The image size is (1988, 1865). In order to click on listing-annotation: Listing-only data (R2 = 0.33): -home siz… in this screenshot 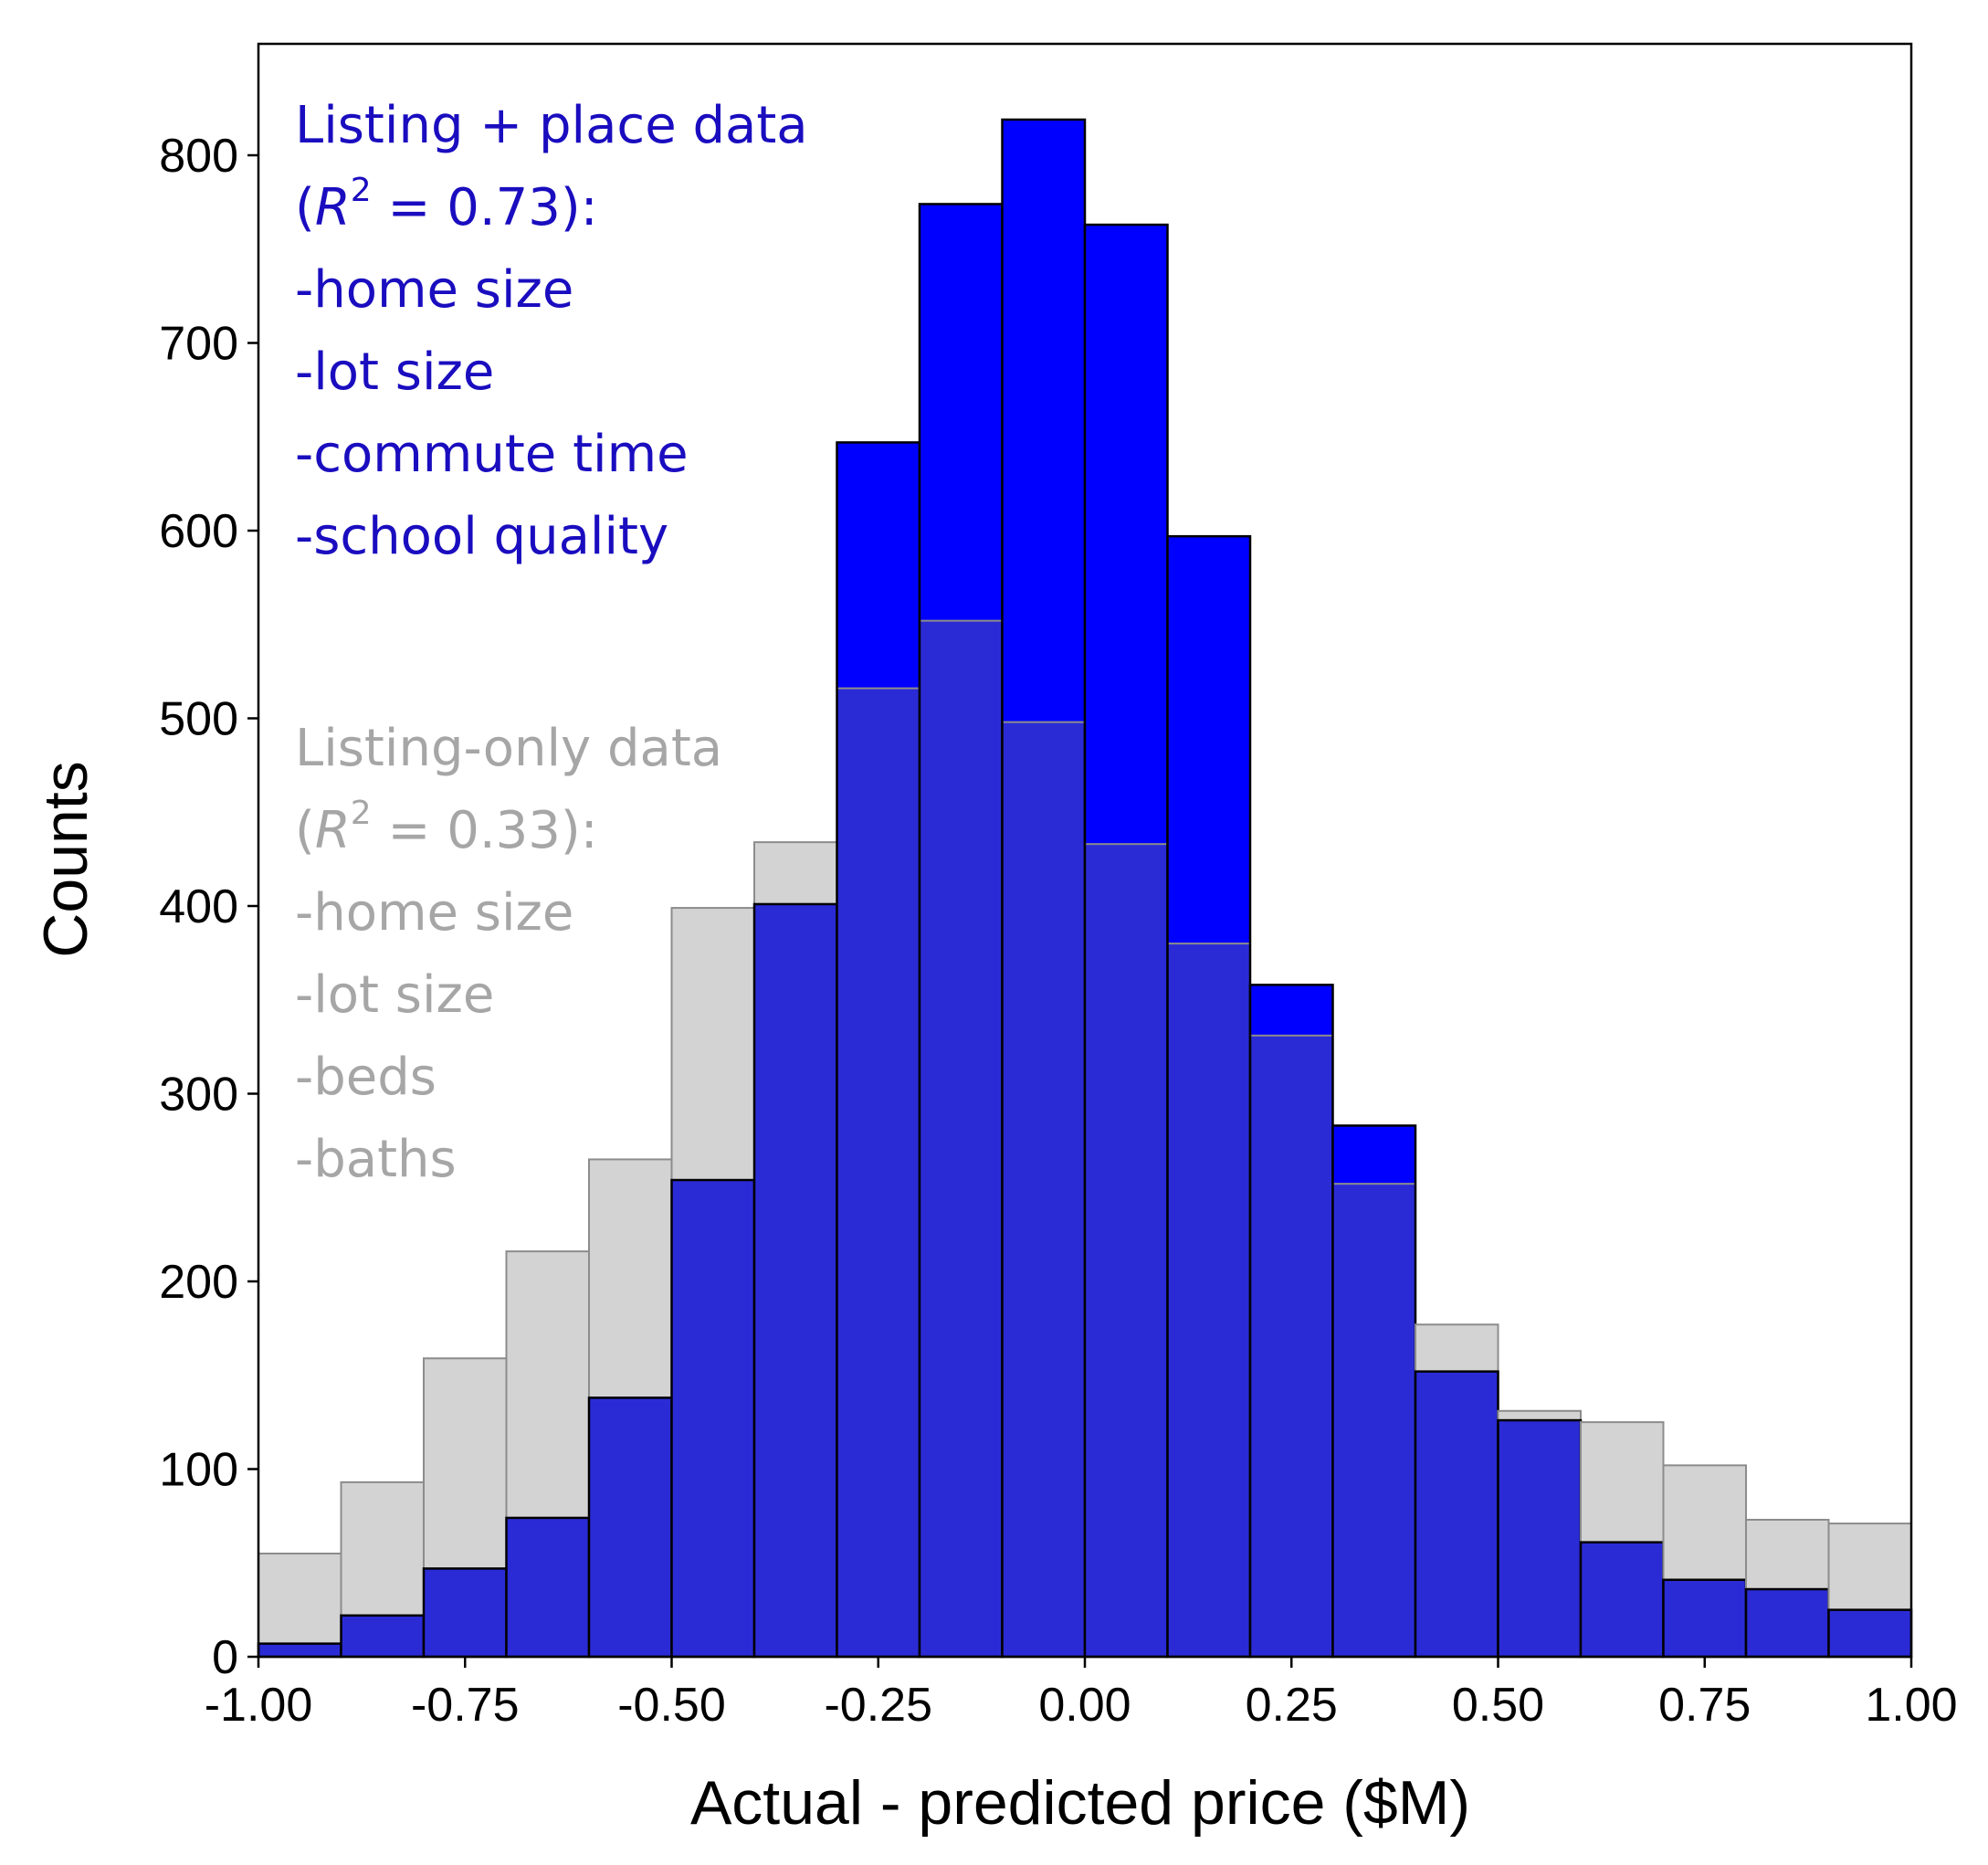, I will do `click(508, 954)`.